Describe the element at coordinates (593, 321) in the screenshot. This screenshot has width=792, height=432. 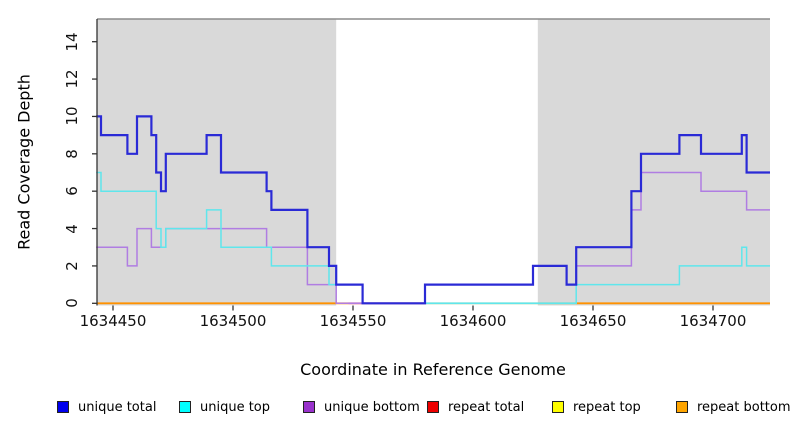
I see `x-tick-label: 1634650` at that location.